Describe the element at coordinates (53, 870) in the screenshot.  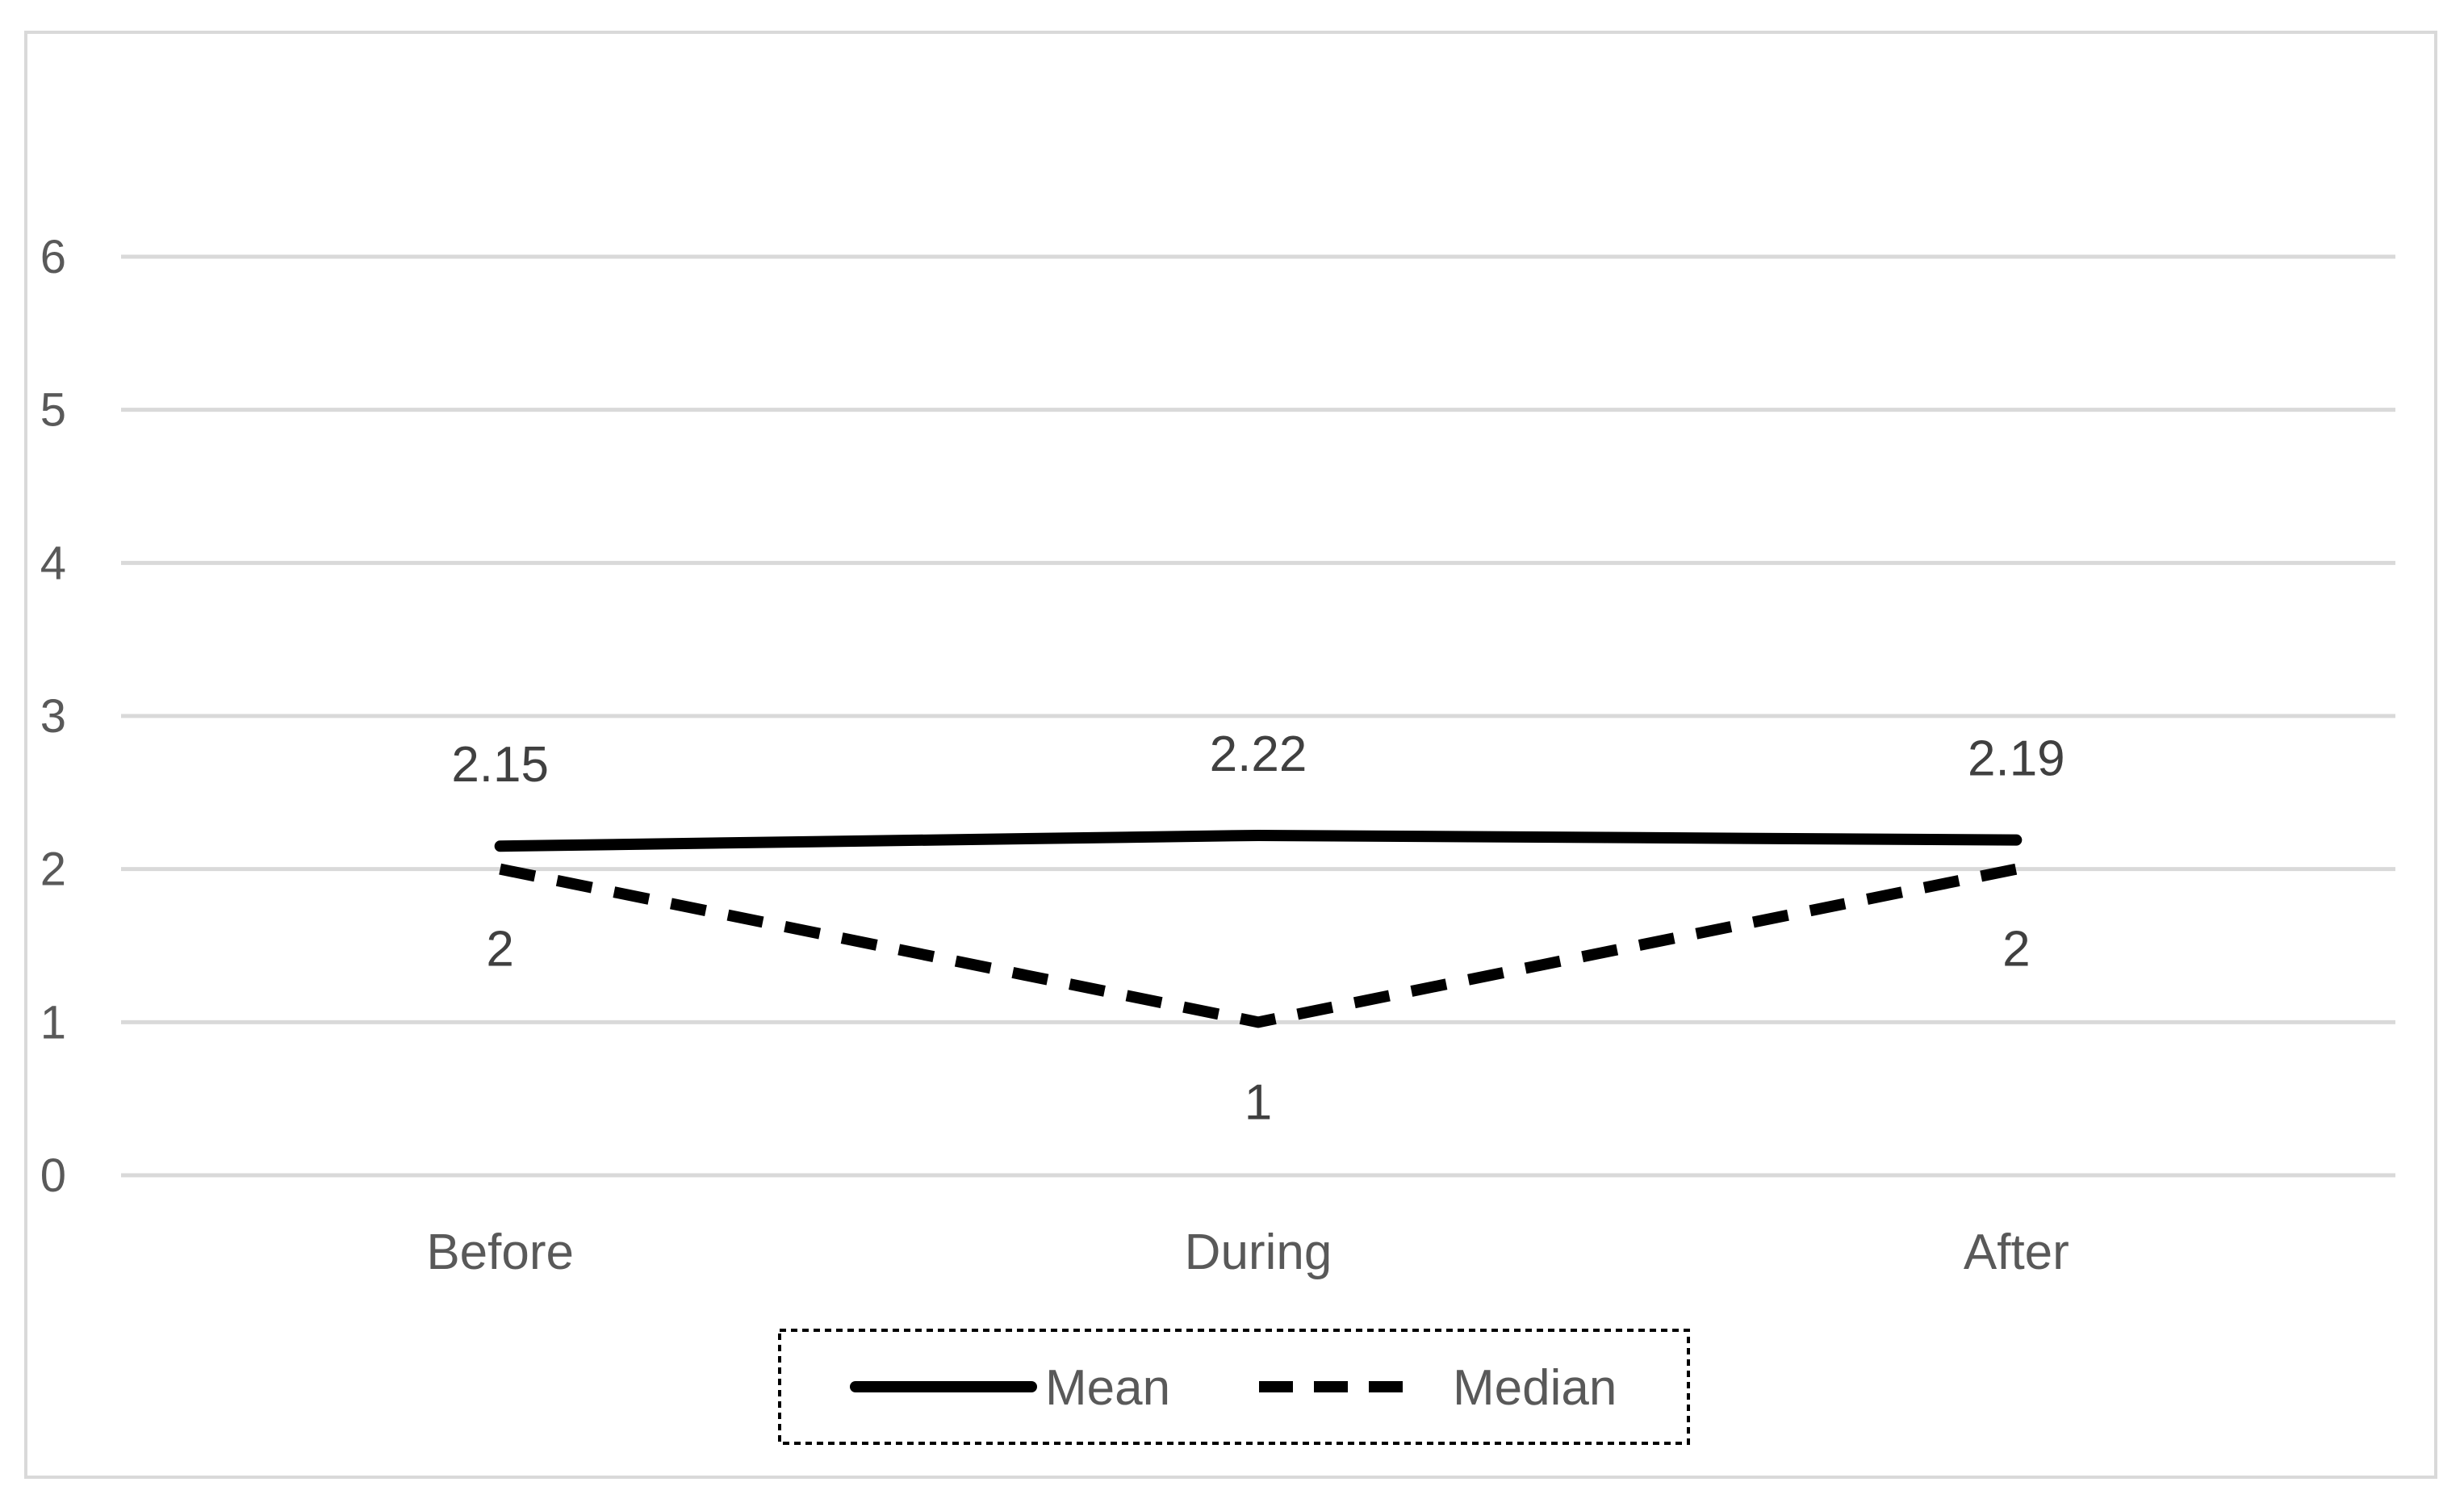
I see `y-tick-label: 2` at that location.